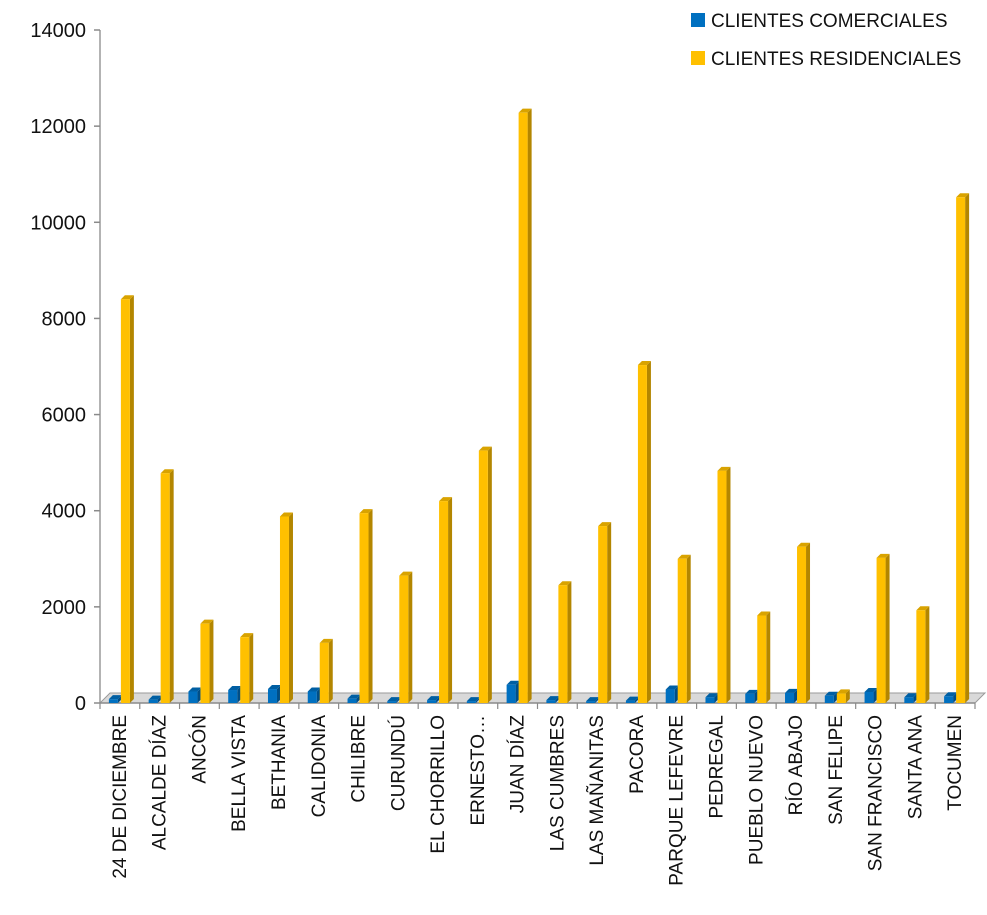 Image resolution: width=987 pixels, height=915 pixels. Describe the element at coordinates (239, 773) in the screenshot. I see `x-tick-label: BELLA VISTA` at that location.